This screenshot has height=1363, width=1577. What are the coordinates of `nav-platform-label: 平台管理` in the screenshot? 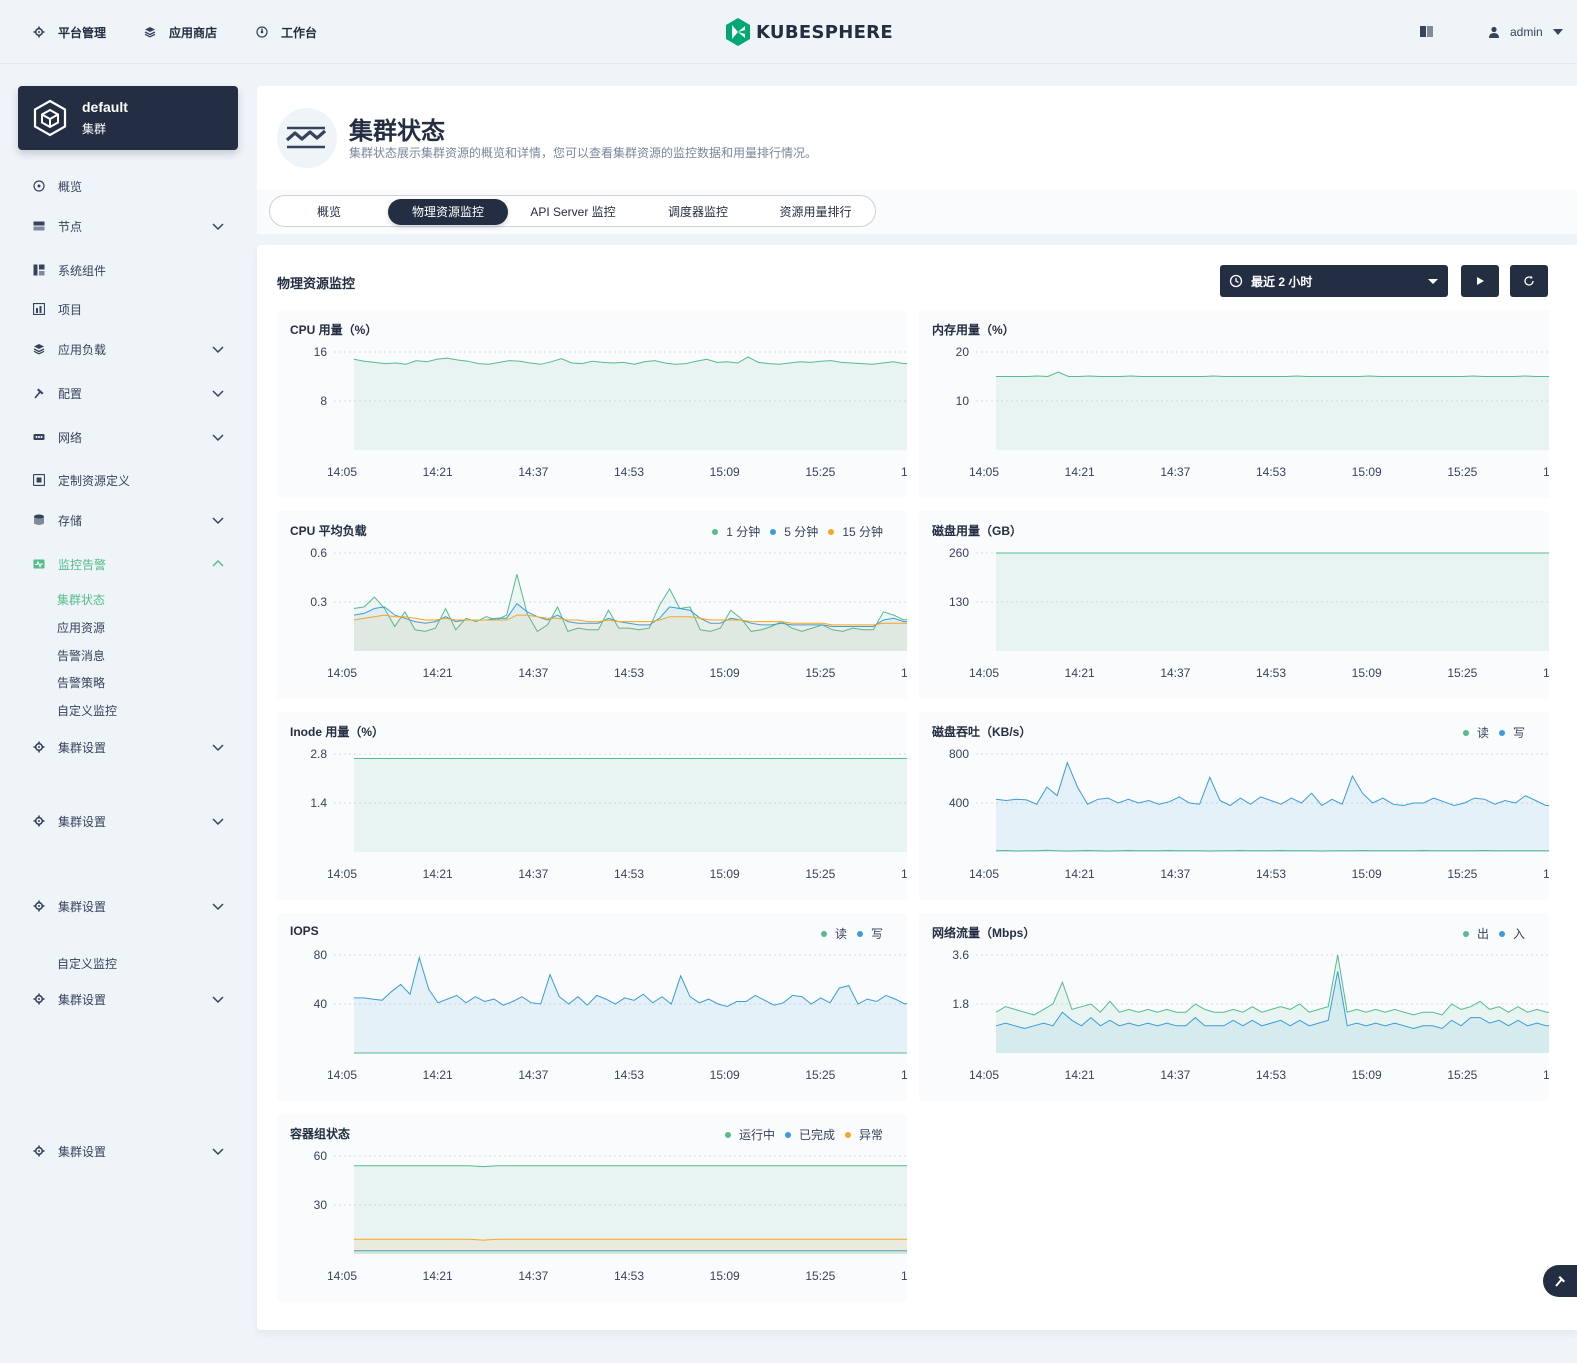 It's located at (82, 32).